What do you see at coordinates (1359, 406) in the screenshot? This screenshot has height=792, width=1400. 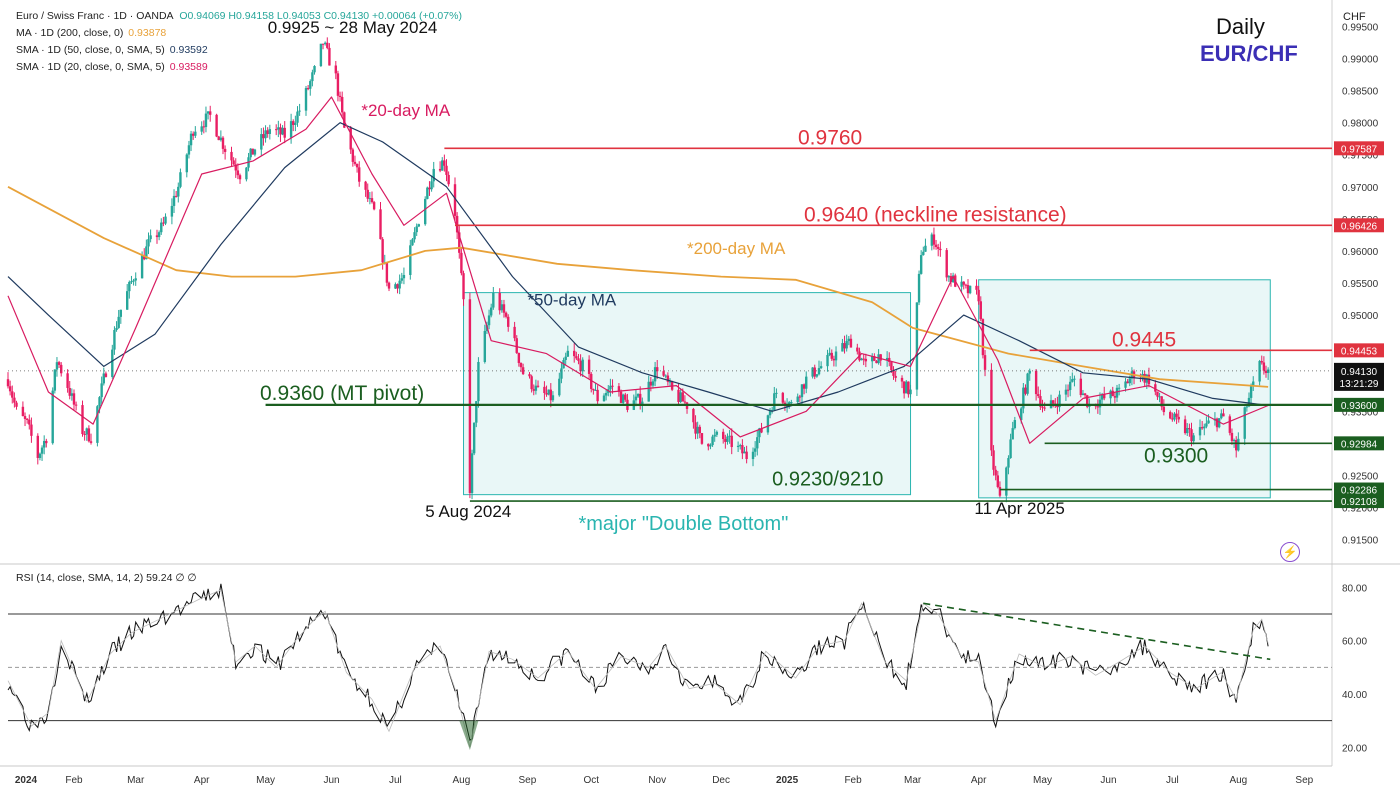 I see `price-tag-label: 0.93600` at bounding box center [1359, 406].